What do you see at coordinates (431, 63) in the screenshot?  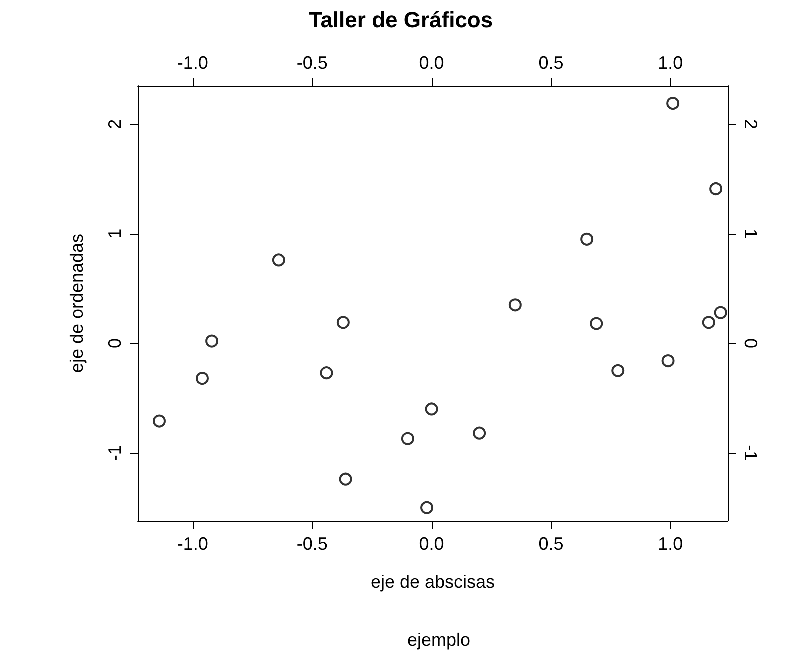 I see `x2-tick-label: 0.0` at bounding box center [431, 63].